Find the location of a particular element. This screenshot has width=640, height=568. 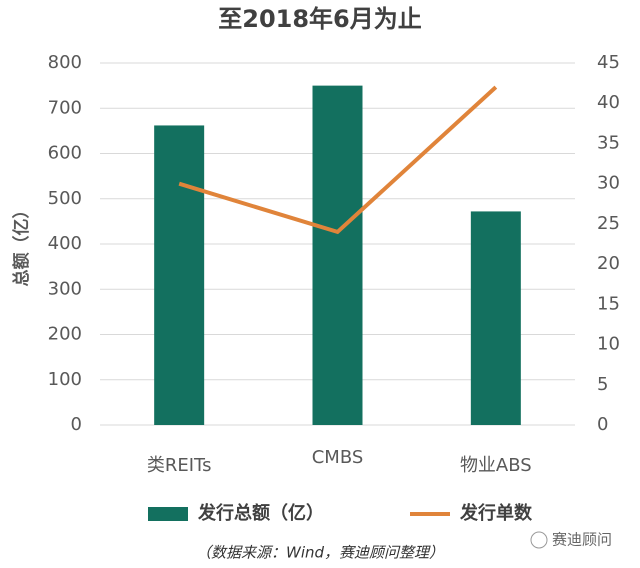

source-note: （数据来源：Wind，赛迪顾问整理） is located at coordinates (320, 553).